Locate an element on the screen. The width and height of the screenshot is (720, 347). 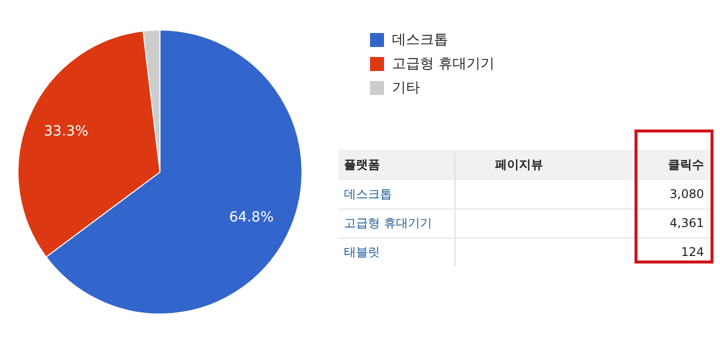
category-label: 태블릿 is located at coordinates (362, 251).